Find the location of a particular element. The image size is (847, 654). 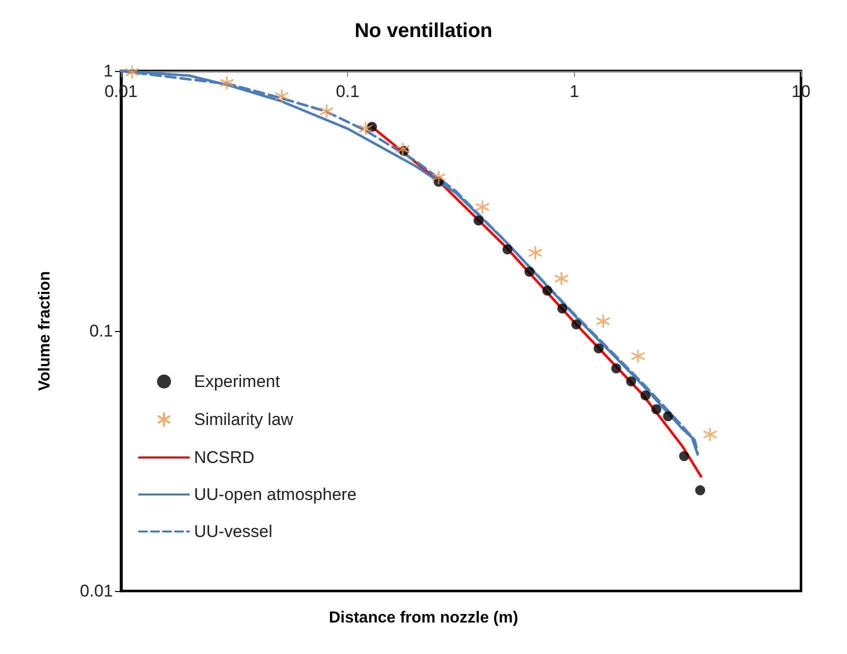

x-tick-label: 1 is located at coordinates (575, 91).